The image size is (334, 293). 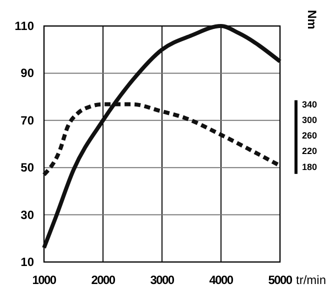 What do you see at coordinates (27, 215) in the screenshot?
I see `y-tick-label: 30` at bounding box center [27, 215].